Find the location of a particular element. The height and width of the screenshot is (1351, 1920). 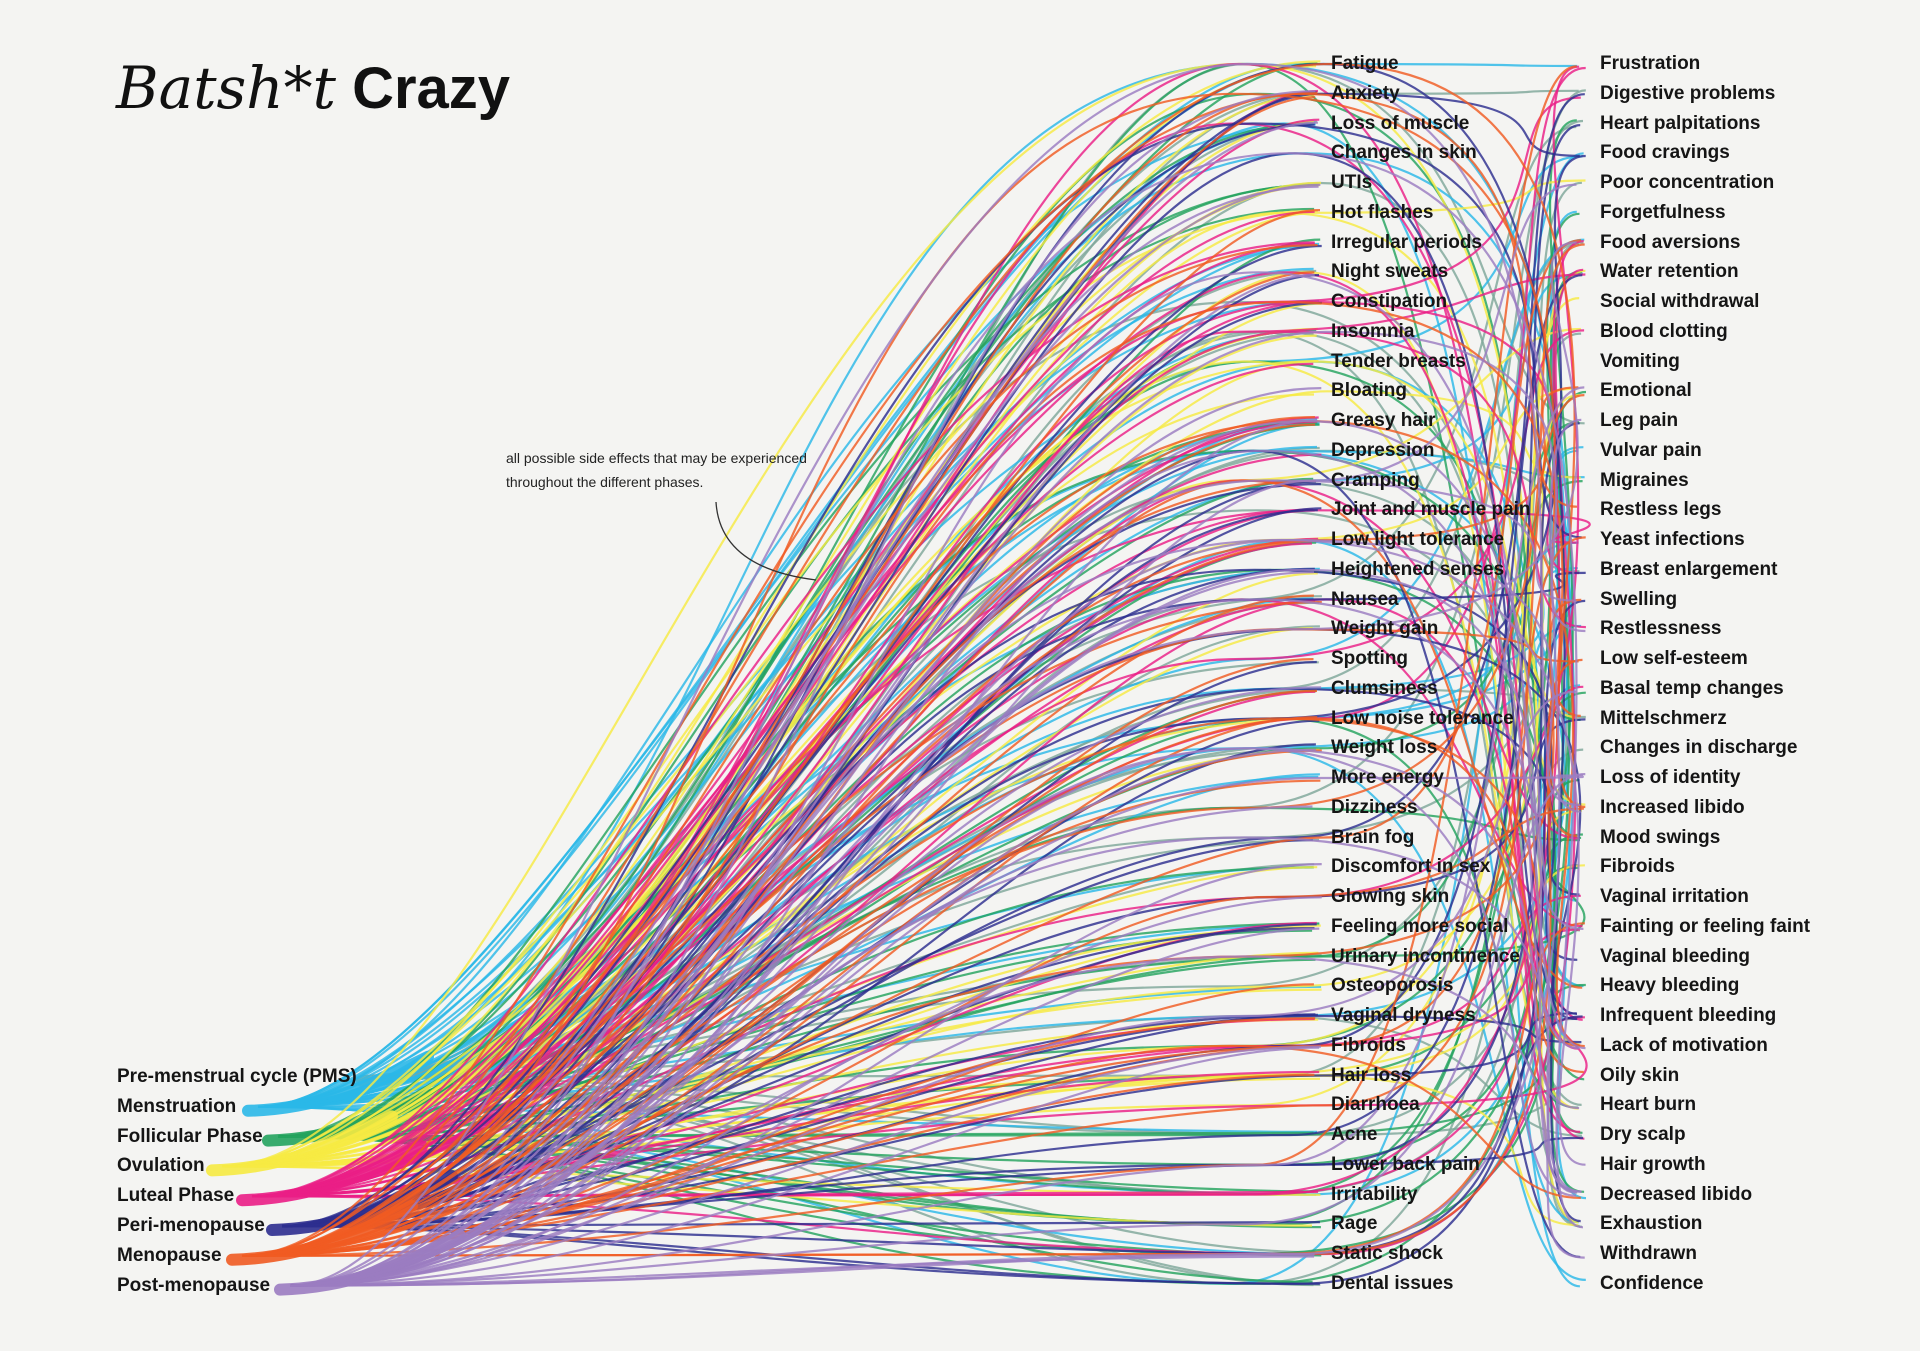

symptom-label: Tender breasts is located at coordinates (1398, 361).